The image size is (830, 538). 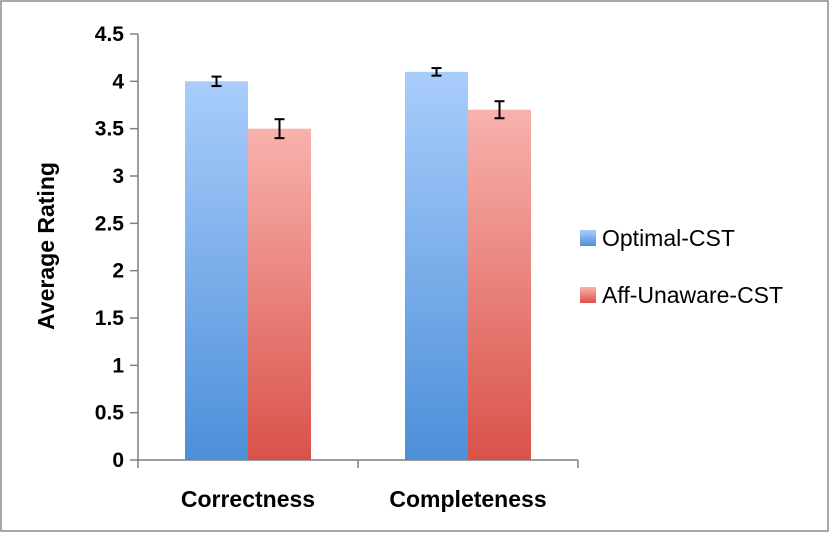 I want to click on legend: Optimal-CST Aff-Unaware-CST, so click(x=681, y=266).